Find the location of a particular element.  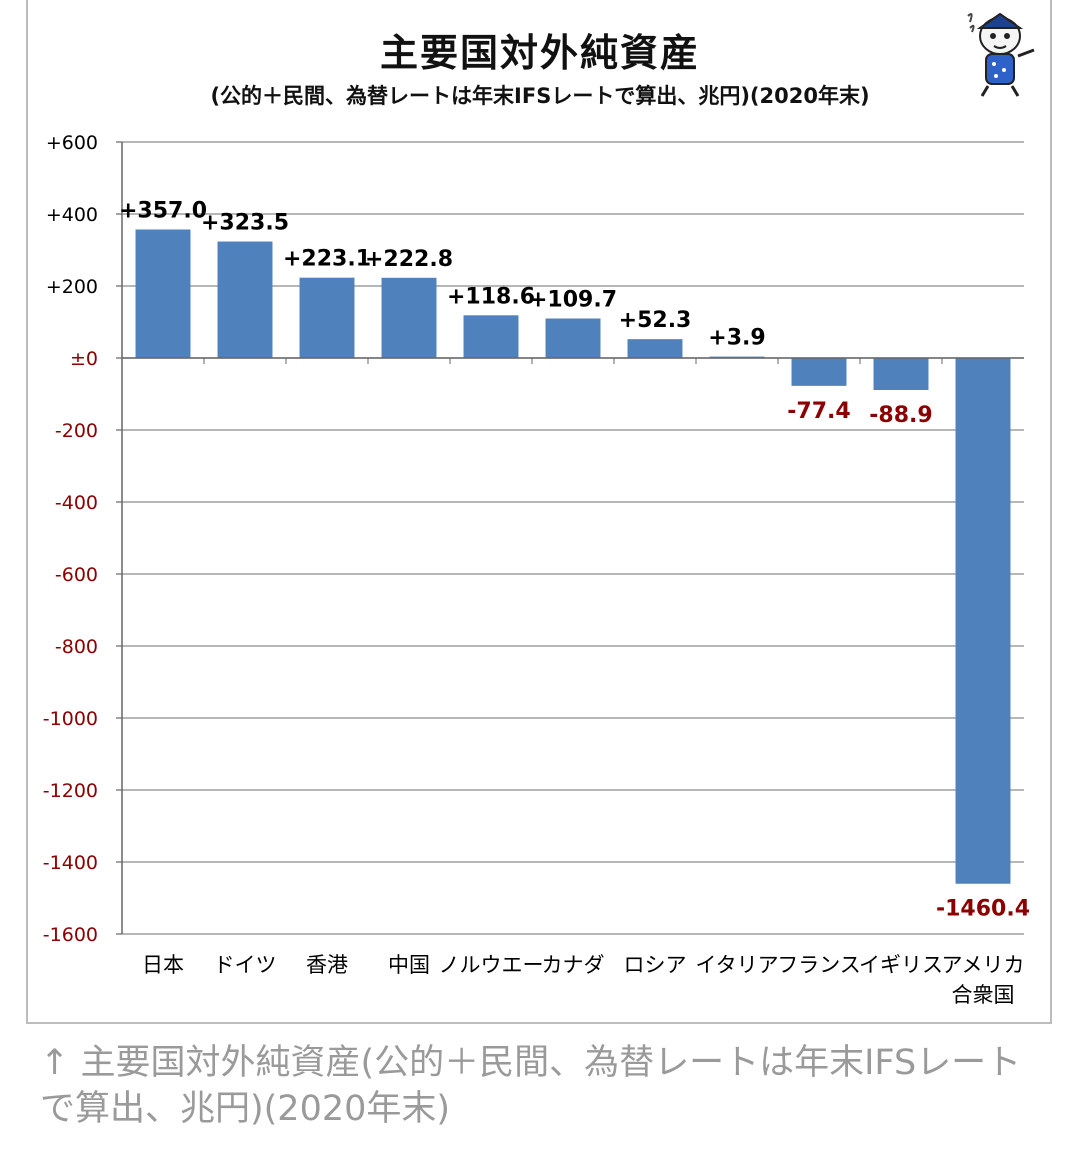

y-tick-label: +400 is located at coordinates (72, 215).